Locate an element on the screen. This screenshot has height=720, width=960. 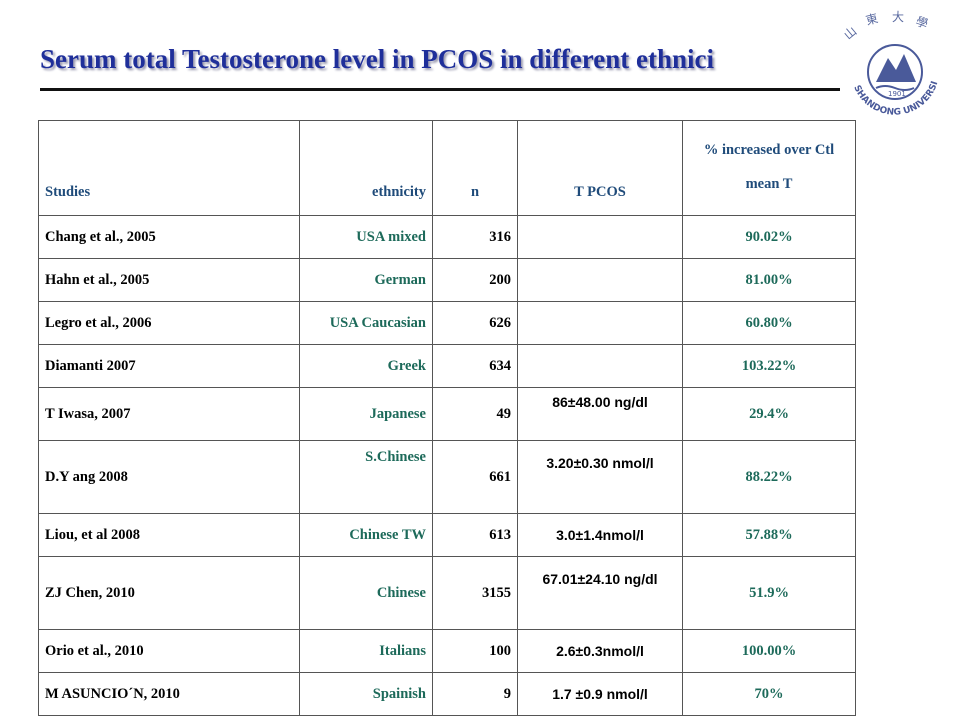
cell-t-pcos: 2.6±0.3nmol/l is located at coordinates (600, 651).